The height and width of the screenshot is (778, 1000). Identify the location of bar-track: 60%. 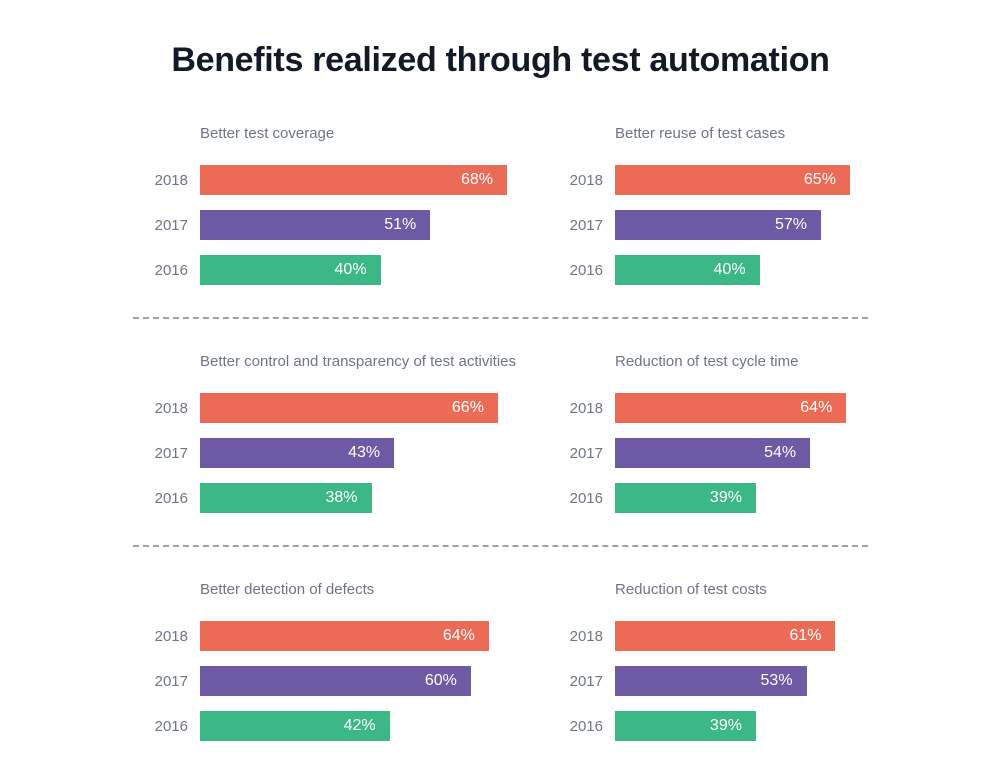
(358, 681).